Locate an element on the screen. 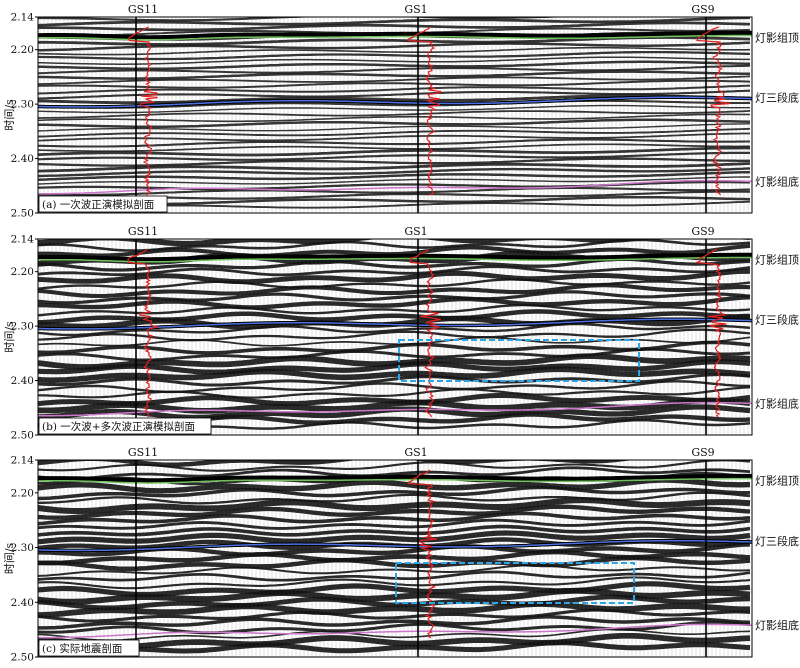 This screenshot has height=668, width=800. panel-caption: (b) 一次波+多次波正演模拟剖面 is located at coordinates (125, 426).